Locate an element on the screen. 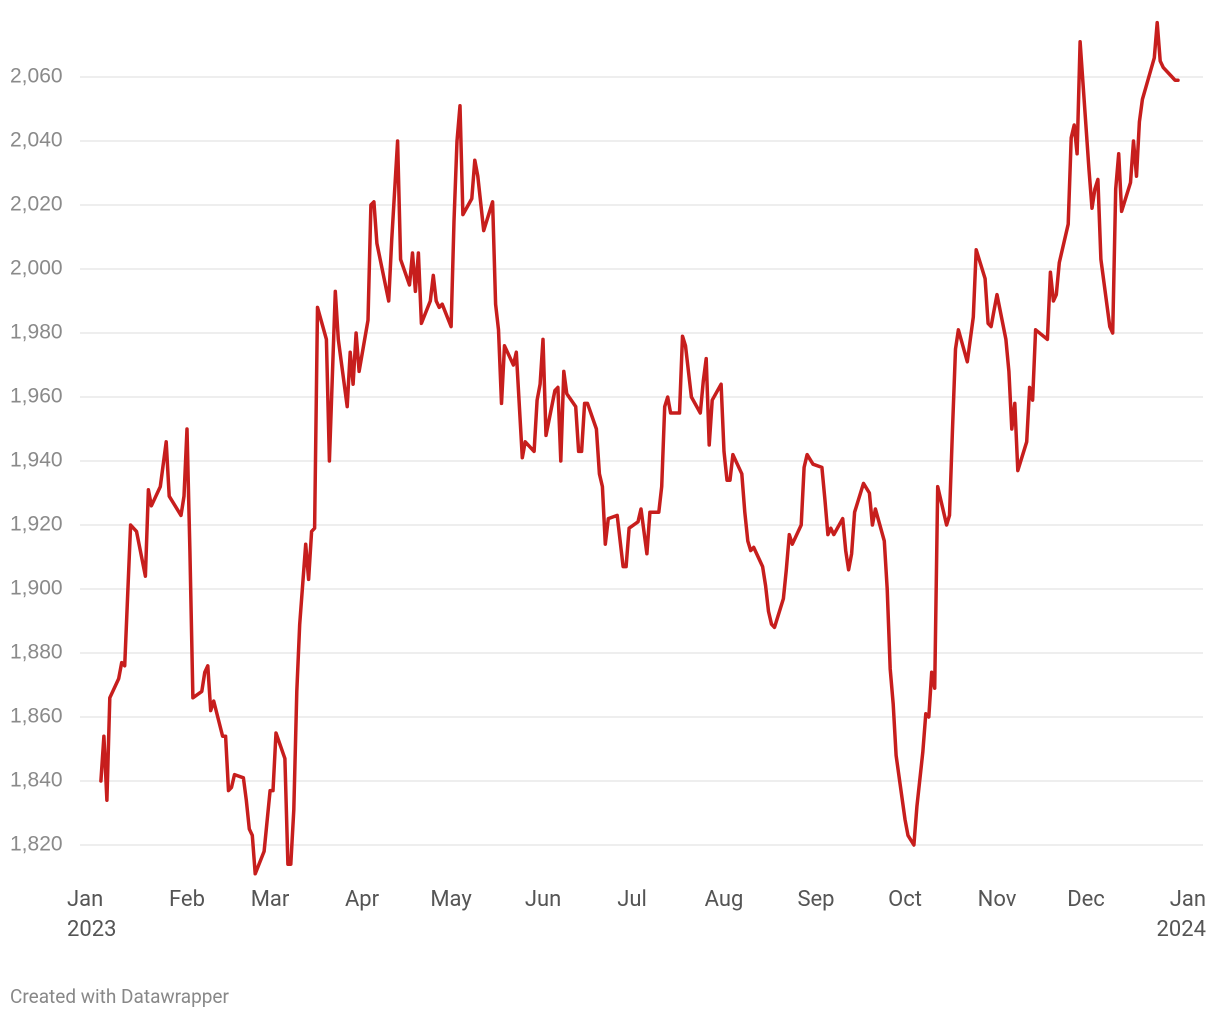 The image size is (1220, 1020). x-tick-label: Oct is located at coordinates (905, 899).